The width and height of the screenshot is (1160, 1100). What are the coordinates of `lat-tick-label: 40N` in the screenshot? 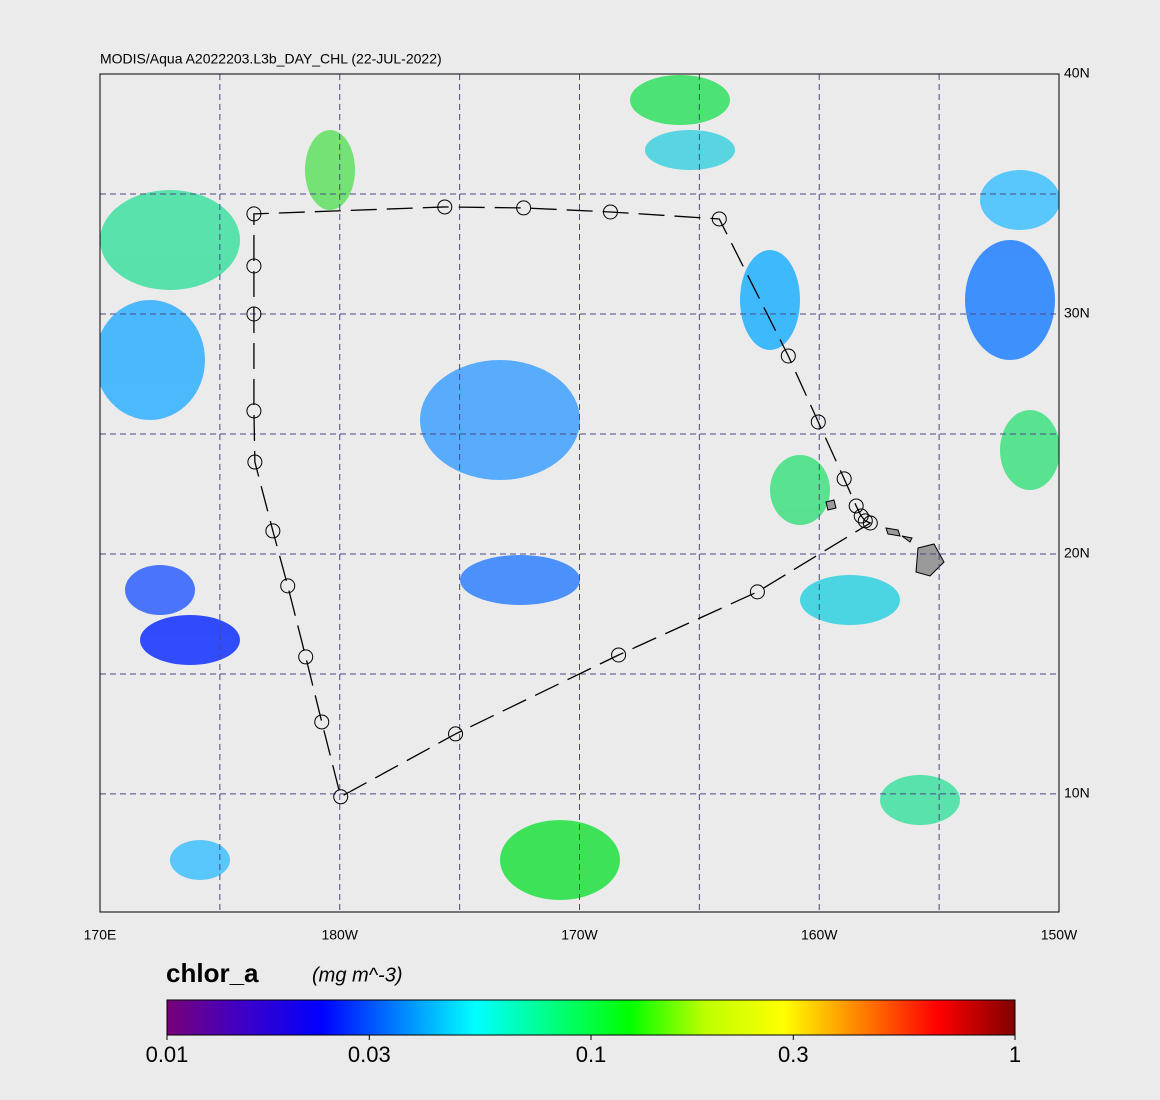 It's located at (1077, 73).